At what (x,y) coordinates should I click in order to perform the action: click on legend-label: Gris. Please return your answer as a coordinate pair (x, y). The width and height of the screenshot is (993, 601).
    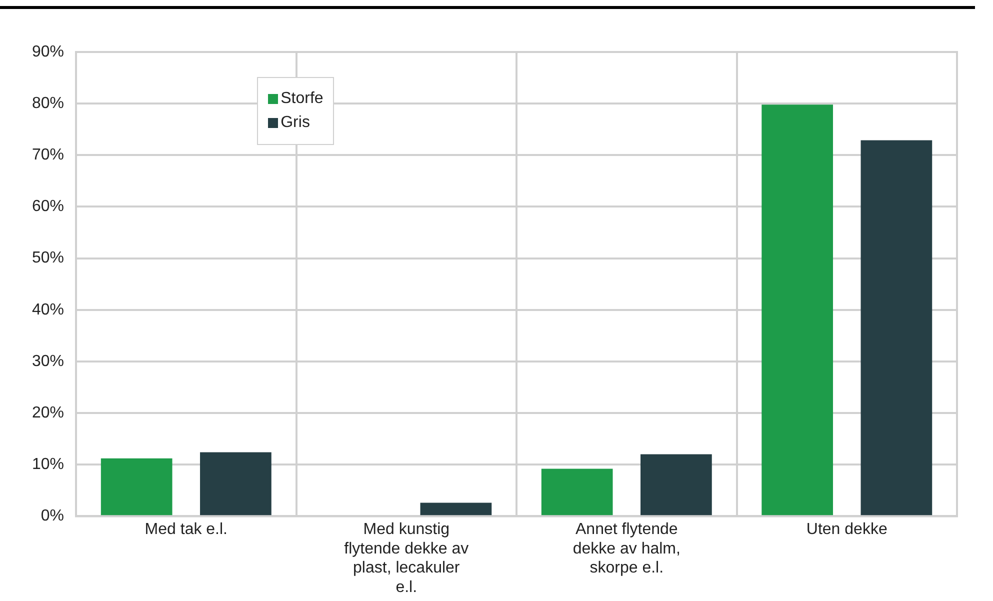
    Looking at the image, I should click on (295, 123).